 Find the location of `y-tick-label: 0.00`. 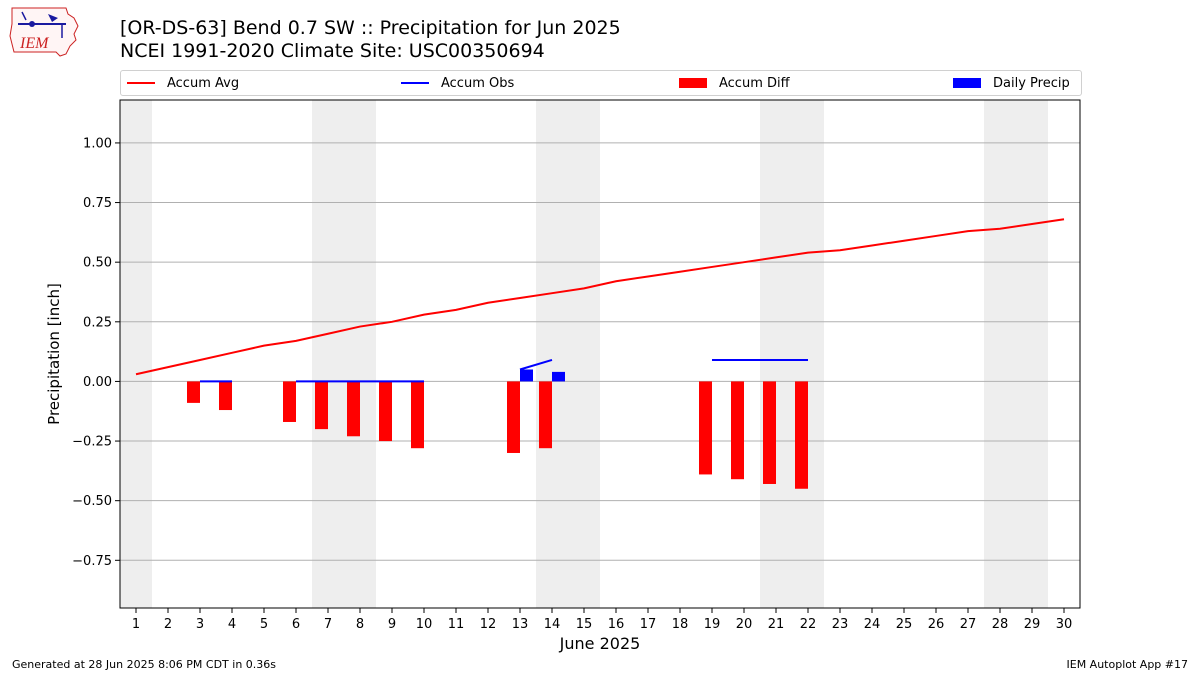

y-tick-label: 0.00 is located at coordinates (97, 382).